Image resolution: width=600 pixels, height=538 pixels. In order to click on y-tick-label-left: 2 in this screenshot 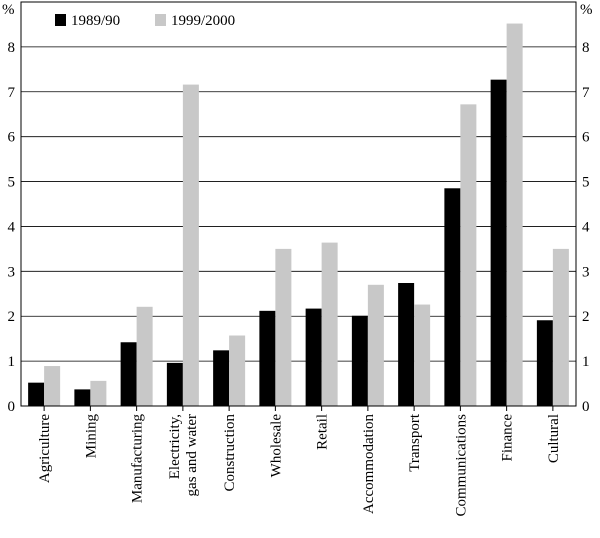, I will do `click(12, 317)`.